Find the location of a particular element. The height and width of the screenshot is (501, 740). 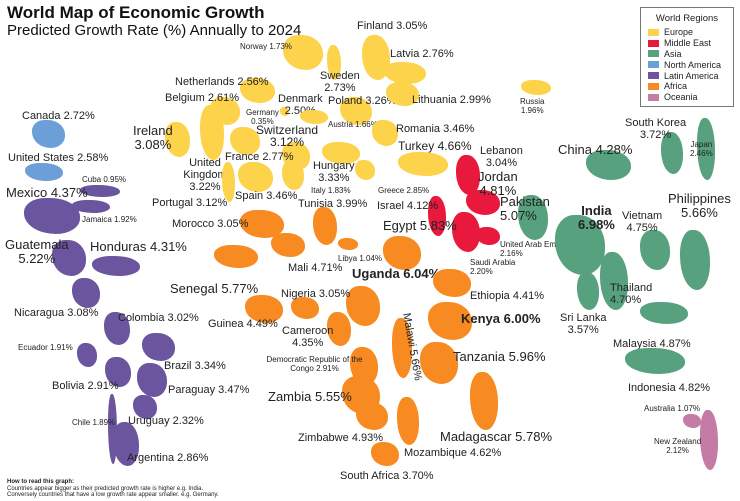

country-label-brazil: Brazil 3.34% is located at coordinates (195, 366).